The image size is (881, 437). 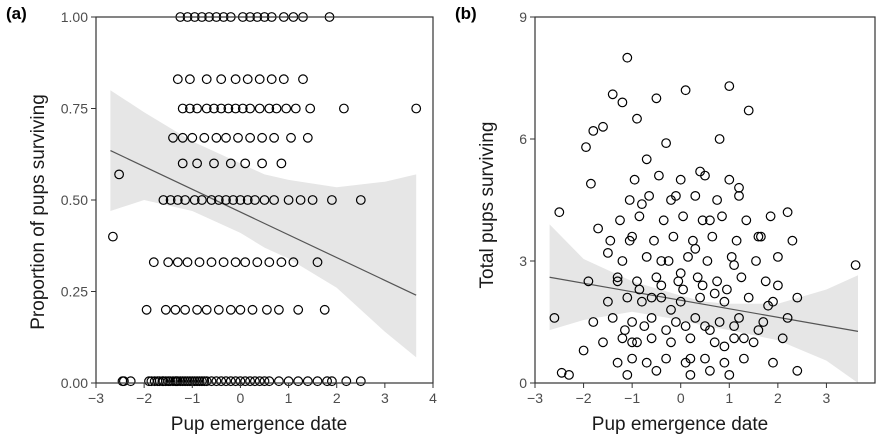 What do you see at coordinates (523, 383) in the screenshot?
I see `y-tick-label: 0` at bounding box center [523, 383].